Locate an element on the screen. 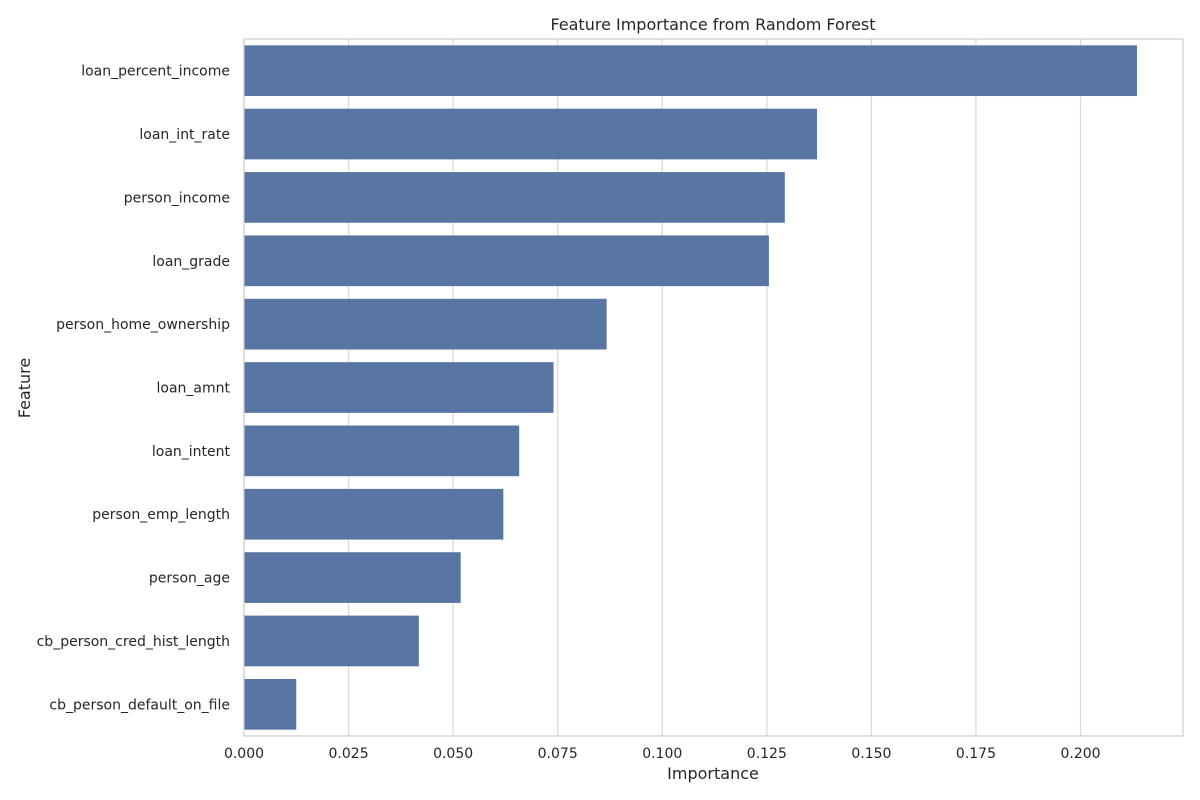 The width and height of the screenshot is (1200, 800). bar-person-age is located at coordinates (352, 577).